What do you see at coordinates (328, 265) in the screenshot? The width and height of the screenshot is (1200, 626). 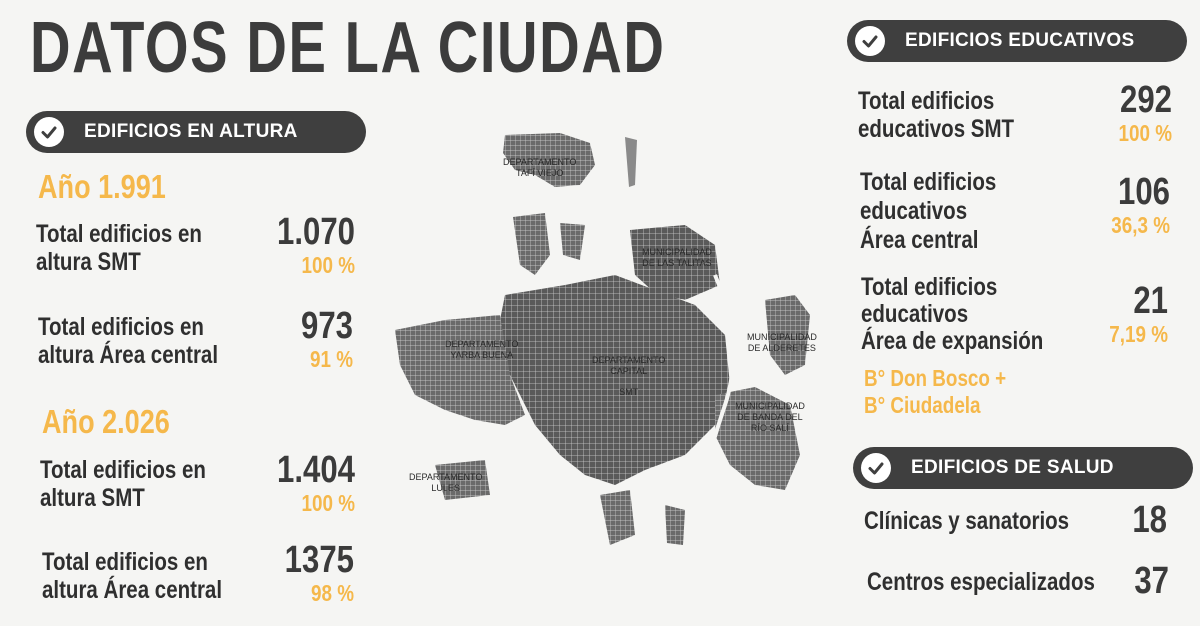 I see `altura-smt-1991-pct: 100 %` at bounding box center [328, 265].